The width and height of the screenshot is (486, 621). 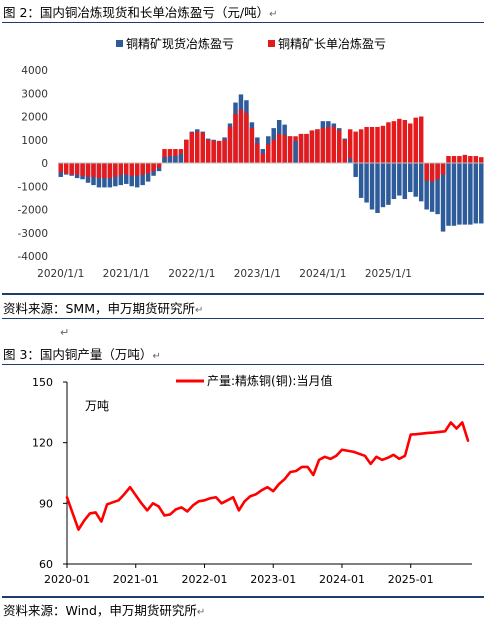 I want to click on figure-3-title-rule, so click(x=243, y=364).